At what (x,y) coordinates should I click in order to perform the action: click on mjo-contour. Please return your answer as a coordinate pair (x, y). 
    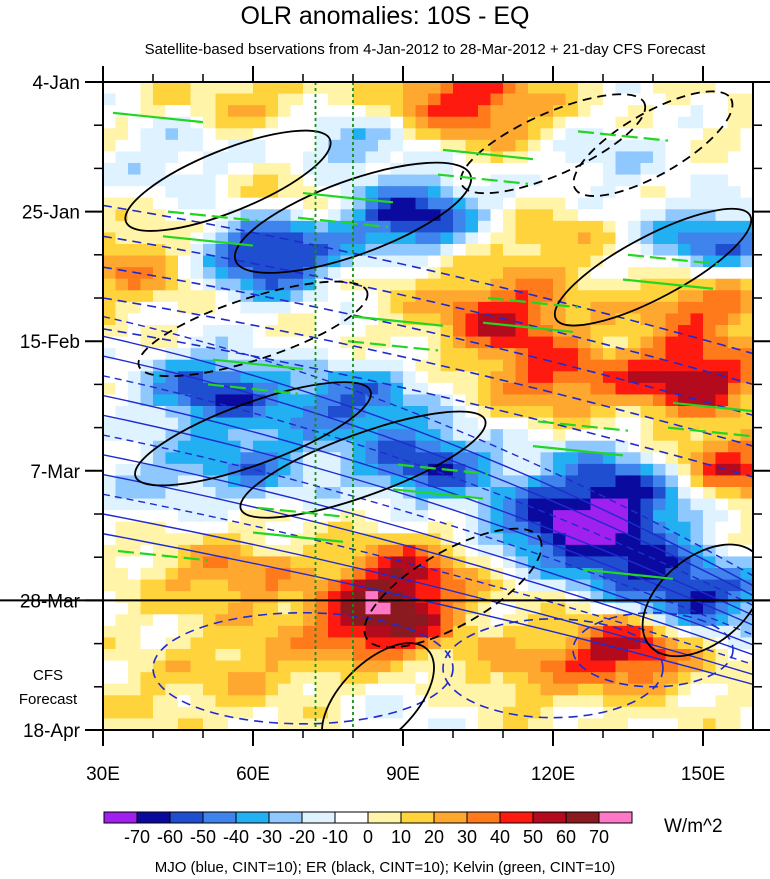
    Looking at the image, I should click on (428, 310).